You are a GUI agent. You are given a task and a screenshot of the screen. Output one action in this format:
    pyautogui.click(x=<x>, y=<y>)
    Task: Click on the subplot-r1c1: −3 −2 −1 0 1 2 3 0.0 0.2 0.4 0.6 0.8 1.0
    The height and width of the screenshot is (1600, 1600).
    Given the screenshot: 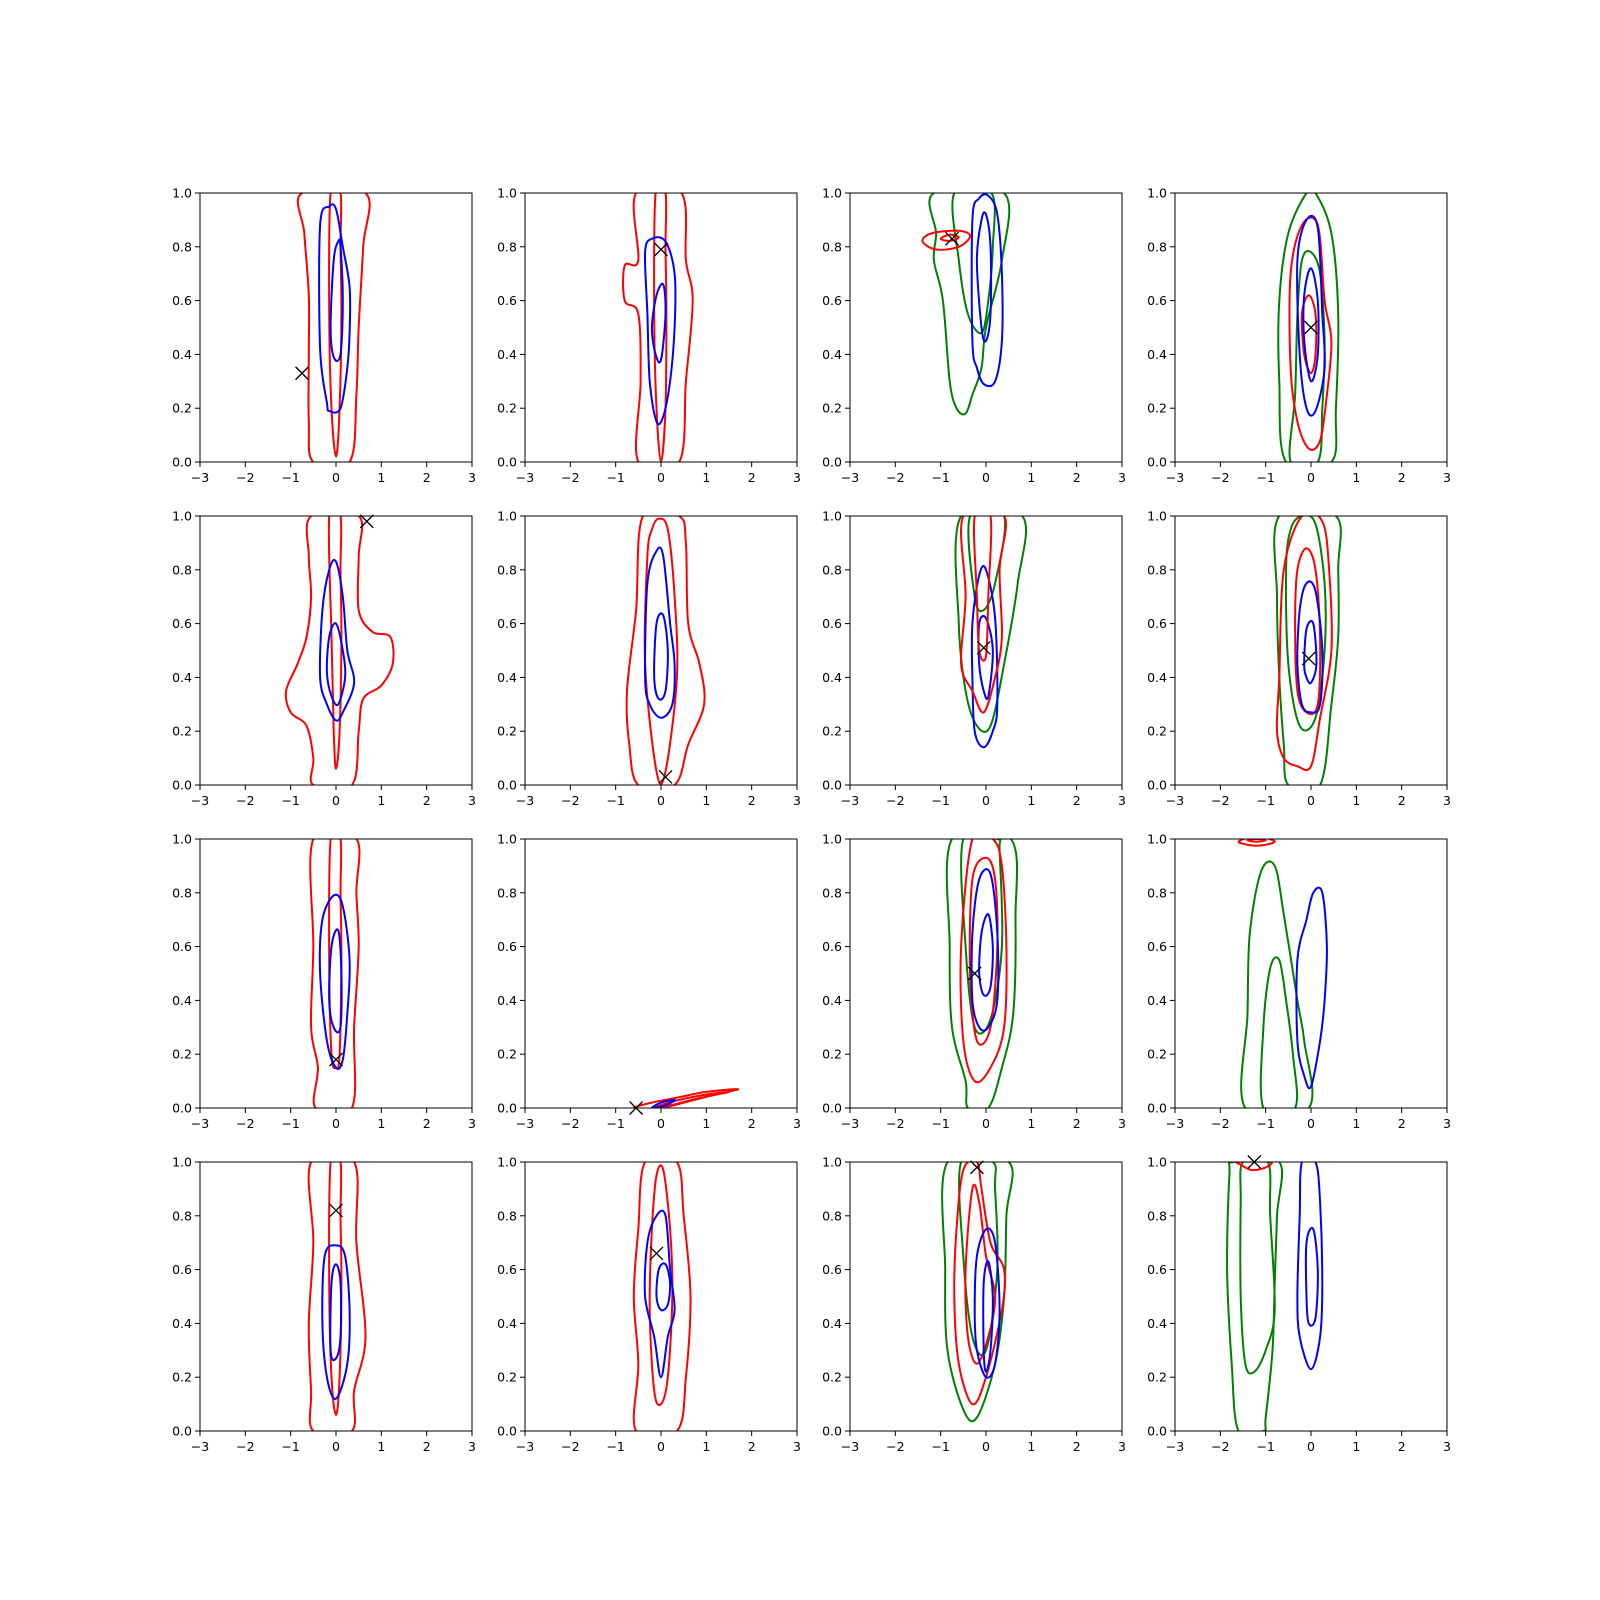 What is the action you would take?
    pyautogui.click(x=324, y=336)
    